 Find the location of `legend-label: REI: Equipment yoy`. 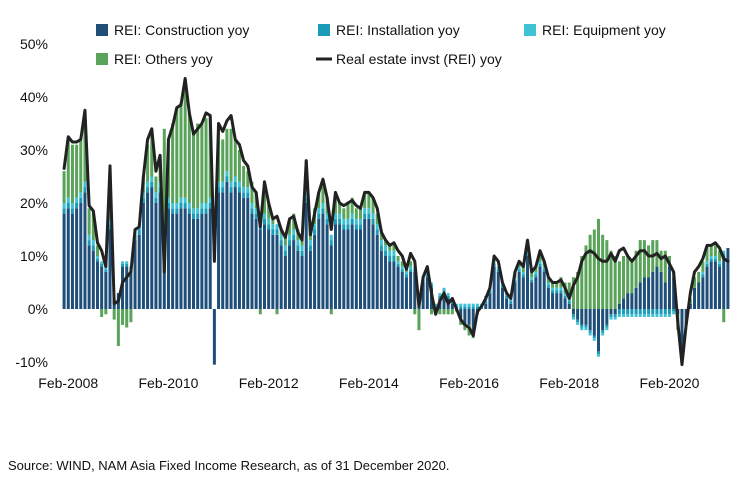

legend-label: REI: Equipment yoy is located at coordinates (604, 30).